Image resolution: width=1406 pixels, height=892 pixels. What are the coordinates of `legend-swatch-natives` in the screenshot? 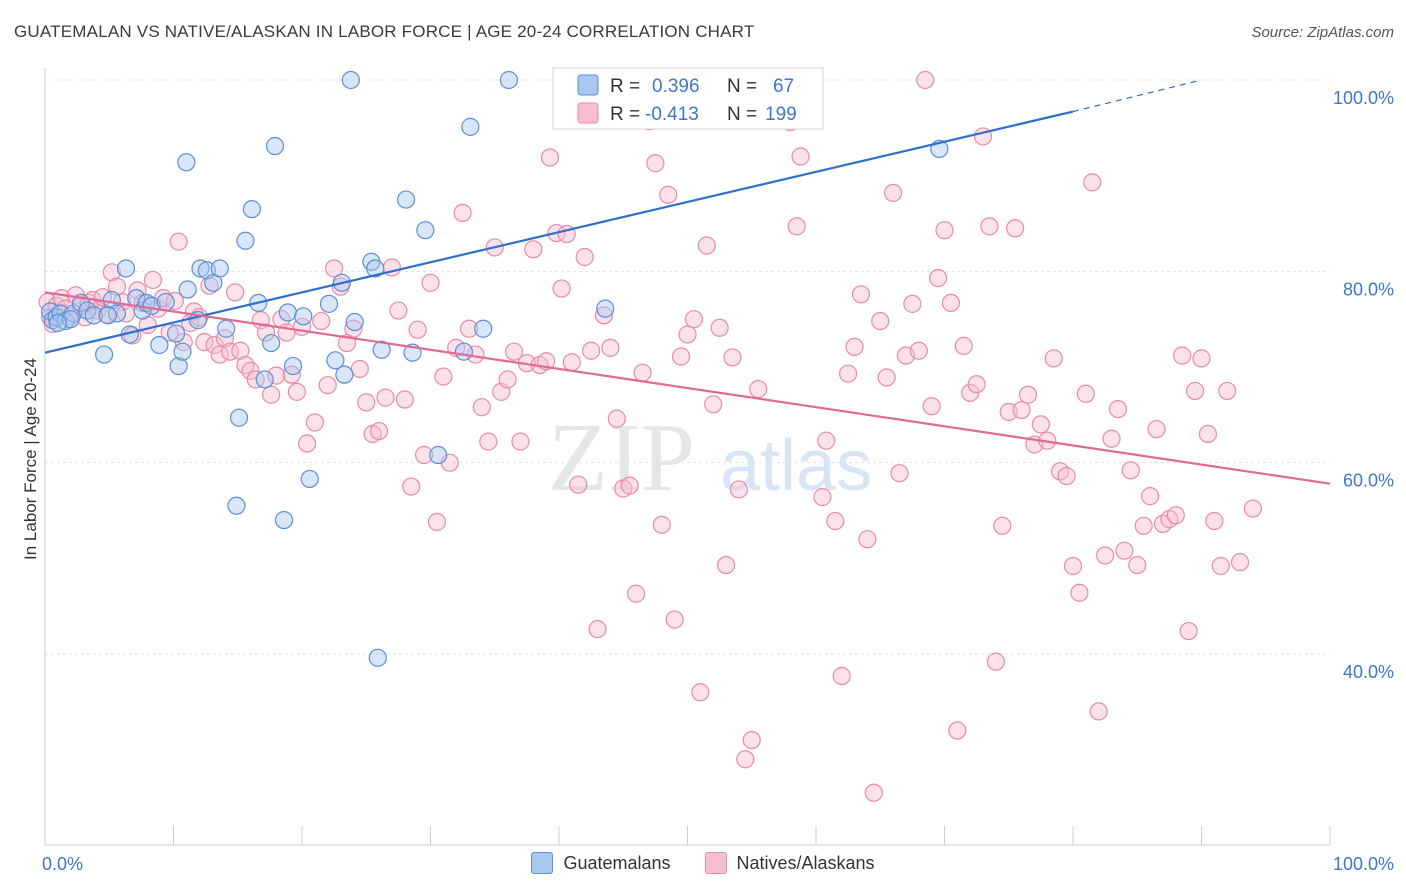 It's located at (588, 113).